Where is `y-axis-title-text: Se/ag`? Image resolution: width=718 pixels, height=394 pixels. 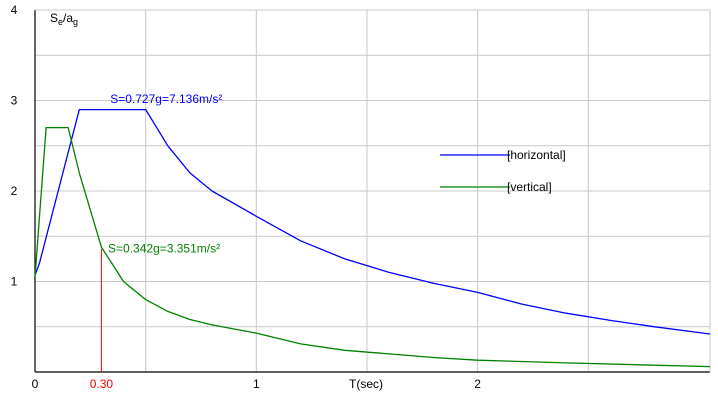
y-axis-title-text: Se/ag is located at coordinates (64, 19).